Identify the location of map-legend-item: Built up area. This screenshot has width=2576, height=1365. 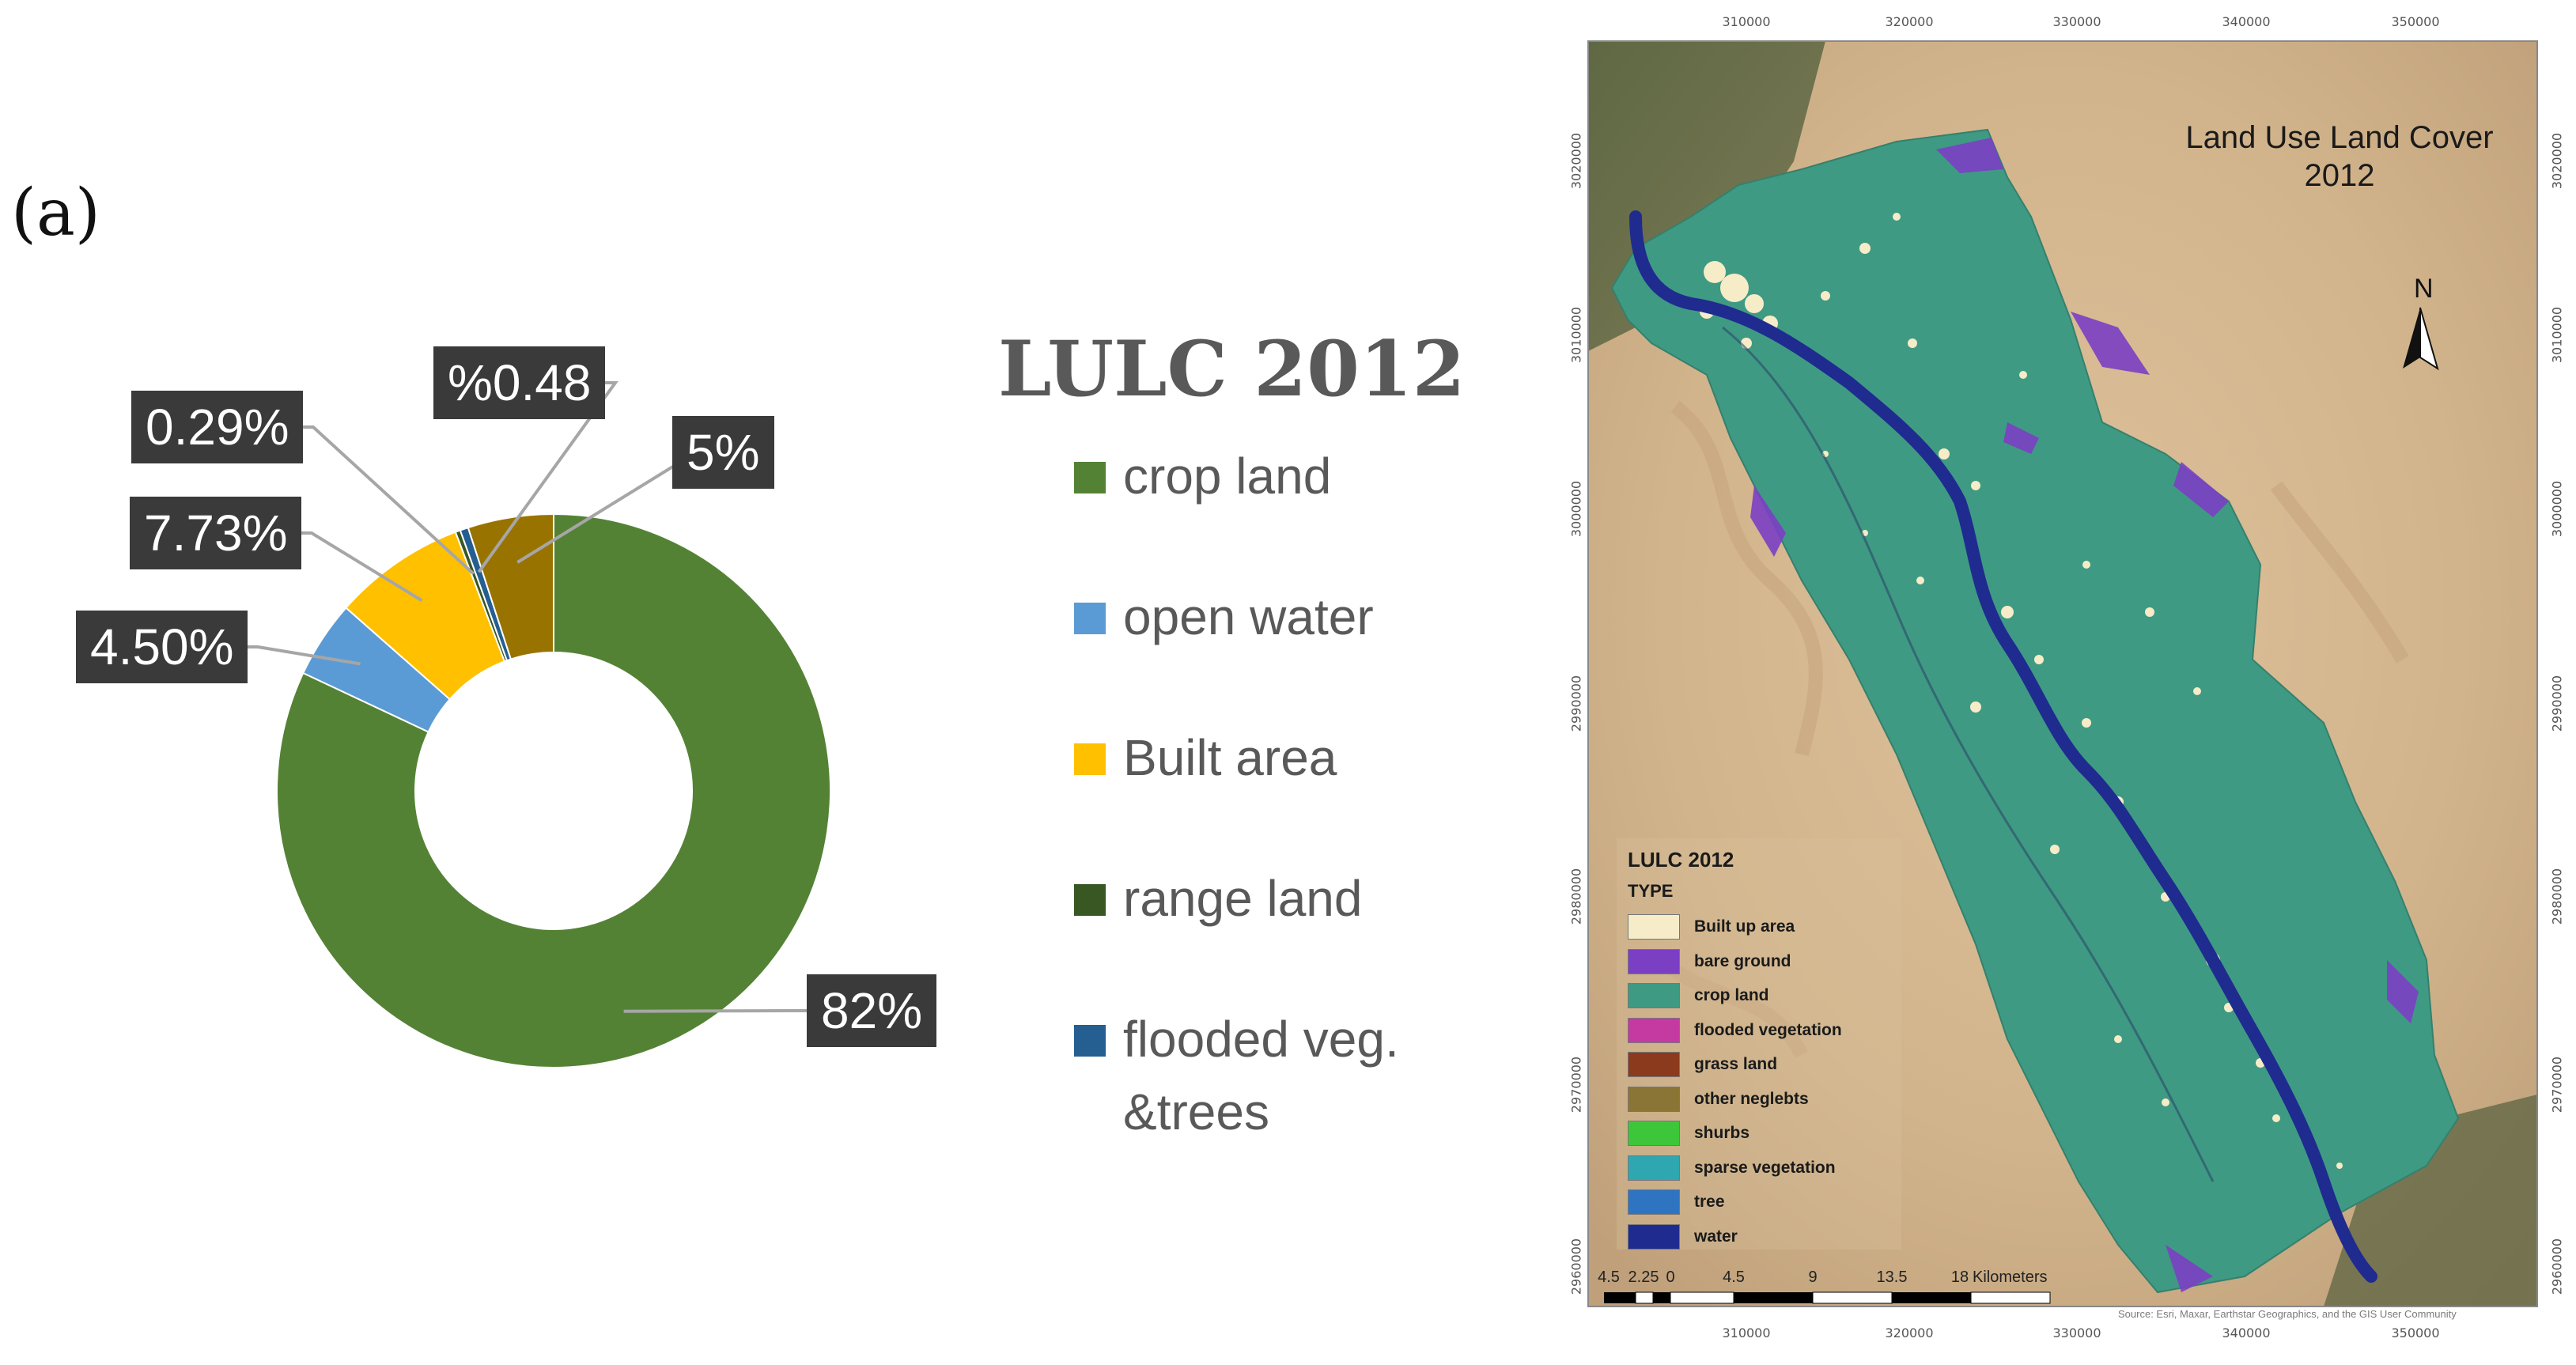
(1712, 927).